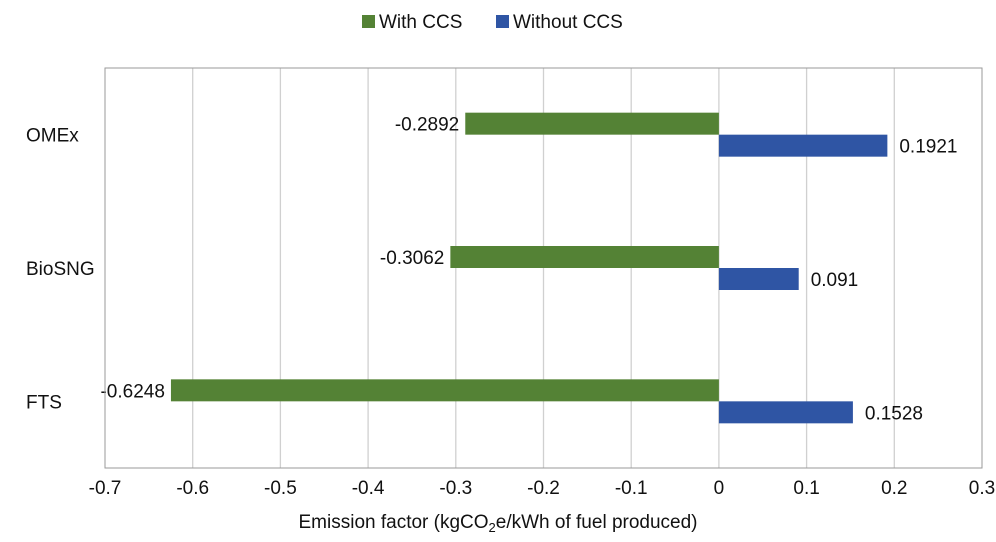 The image size is (996, 542). I want to click on category-label: BioSNG, so click(60, 269).